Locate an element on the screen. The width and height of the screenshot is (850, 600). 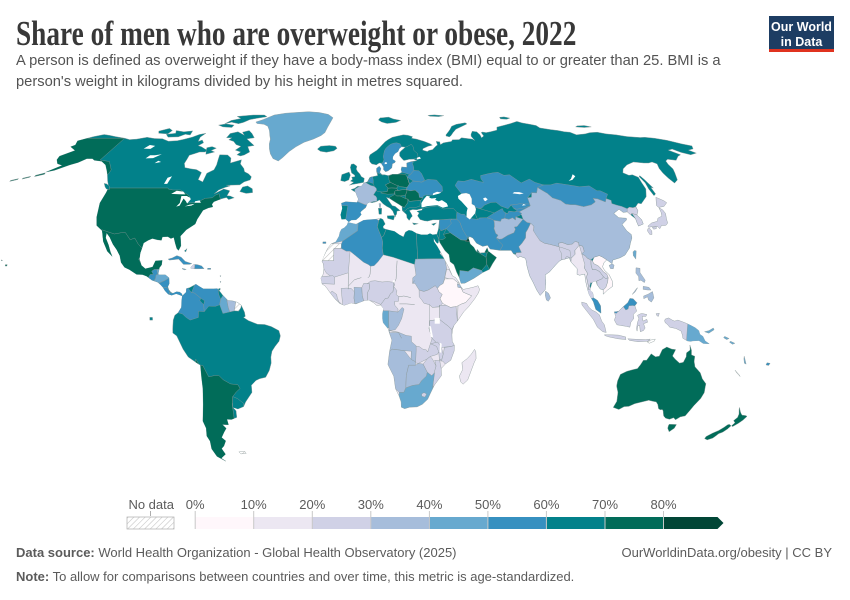
svg-text: 80% is located at coordinates (663, 504).